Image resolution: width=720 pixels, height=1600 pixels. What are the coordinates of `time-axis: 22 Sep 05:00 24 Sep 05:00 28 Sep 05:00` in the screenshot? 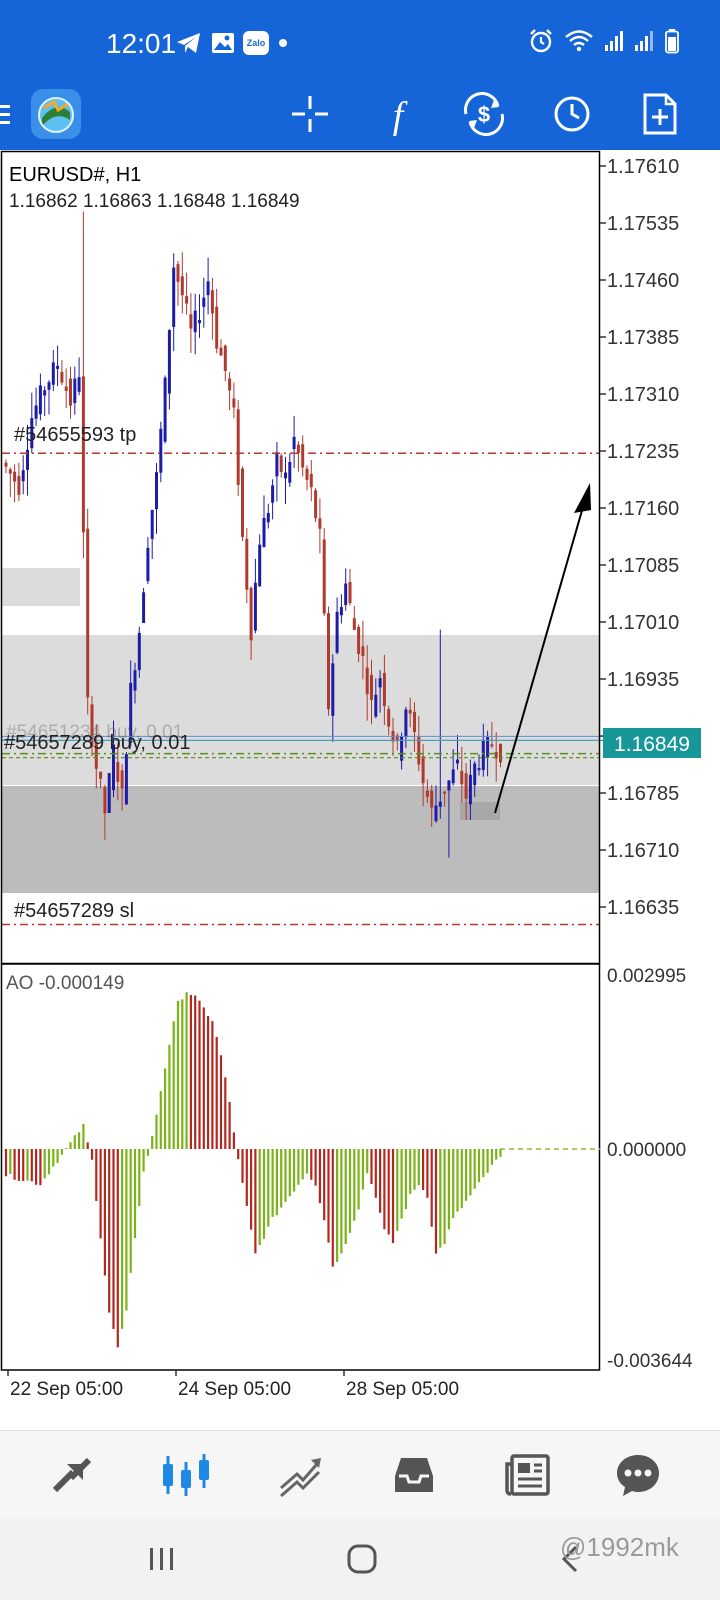 It's located at (233, 1385).